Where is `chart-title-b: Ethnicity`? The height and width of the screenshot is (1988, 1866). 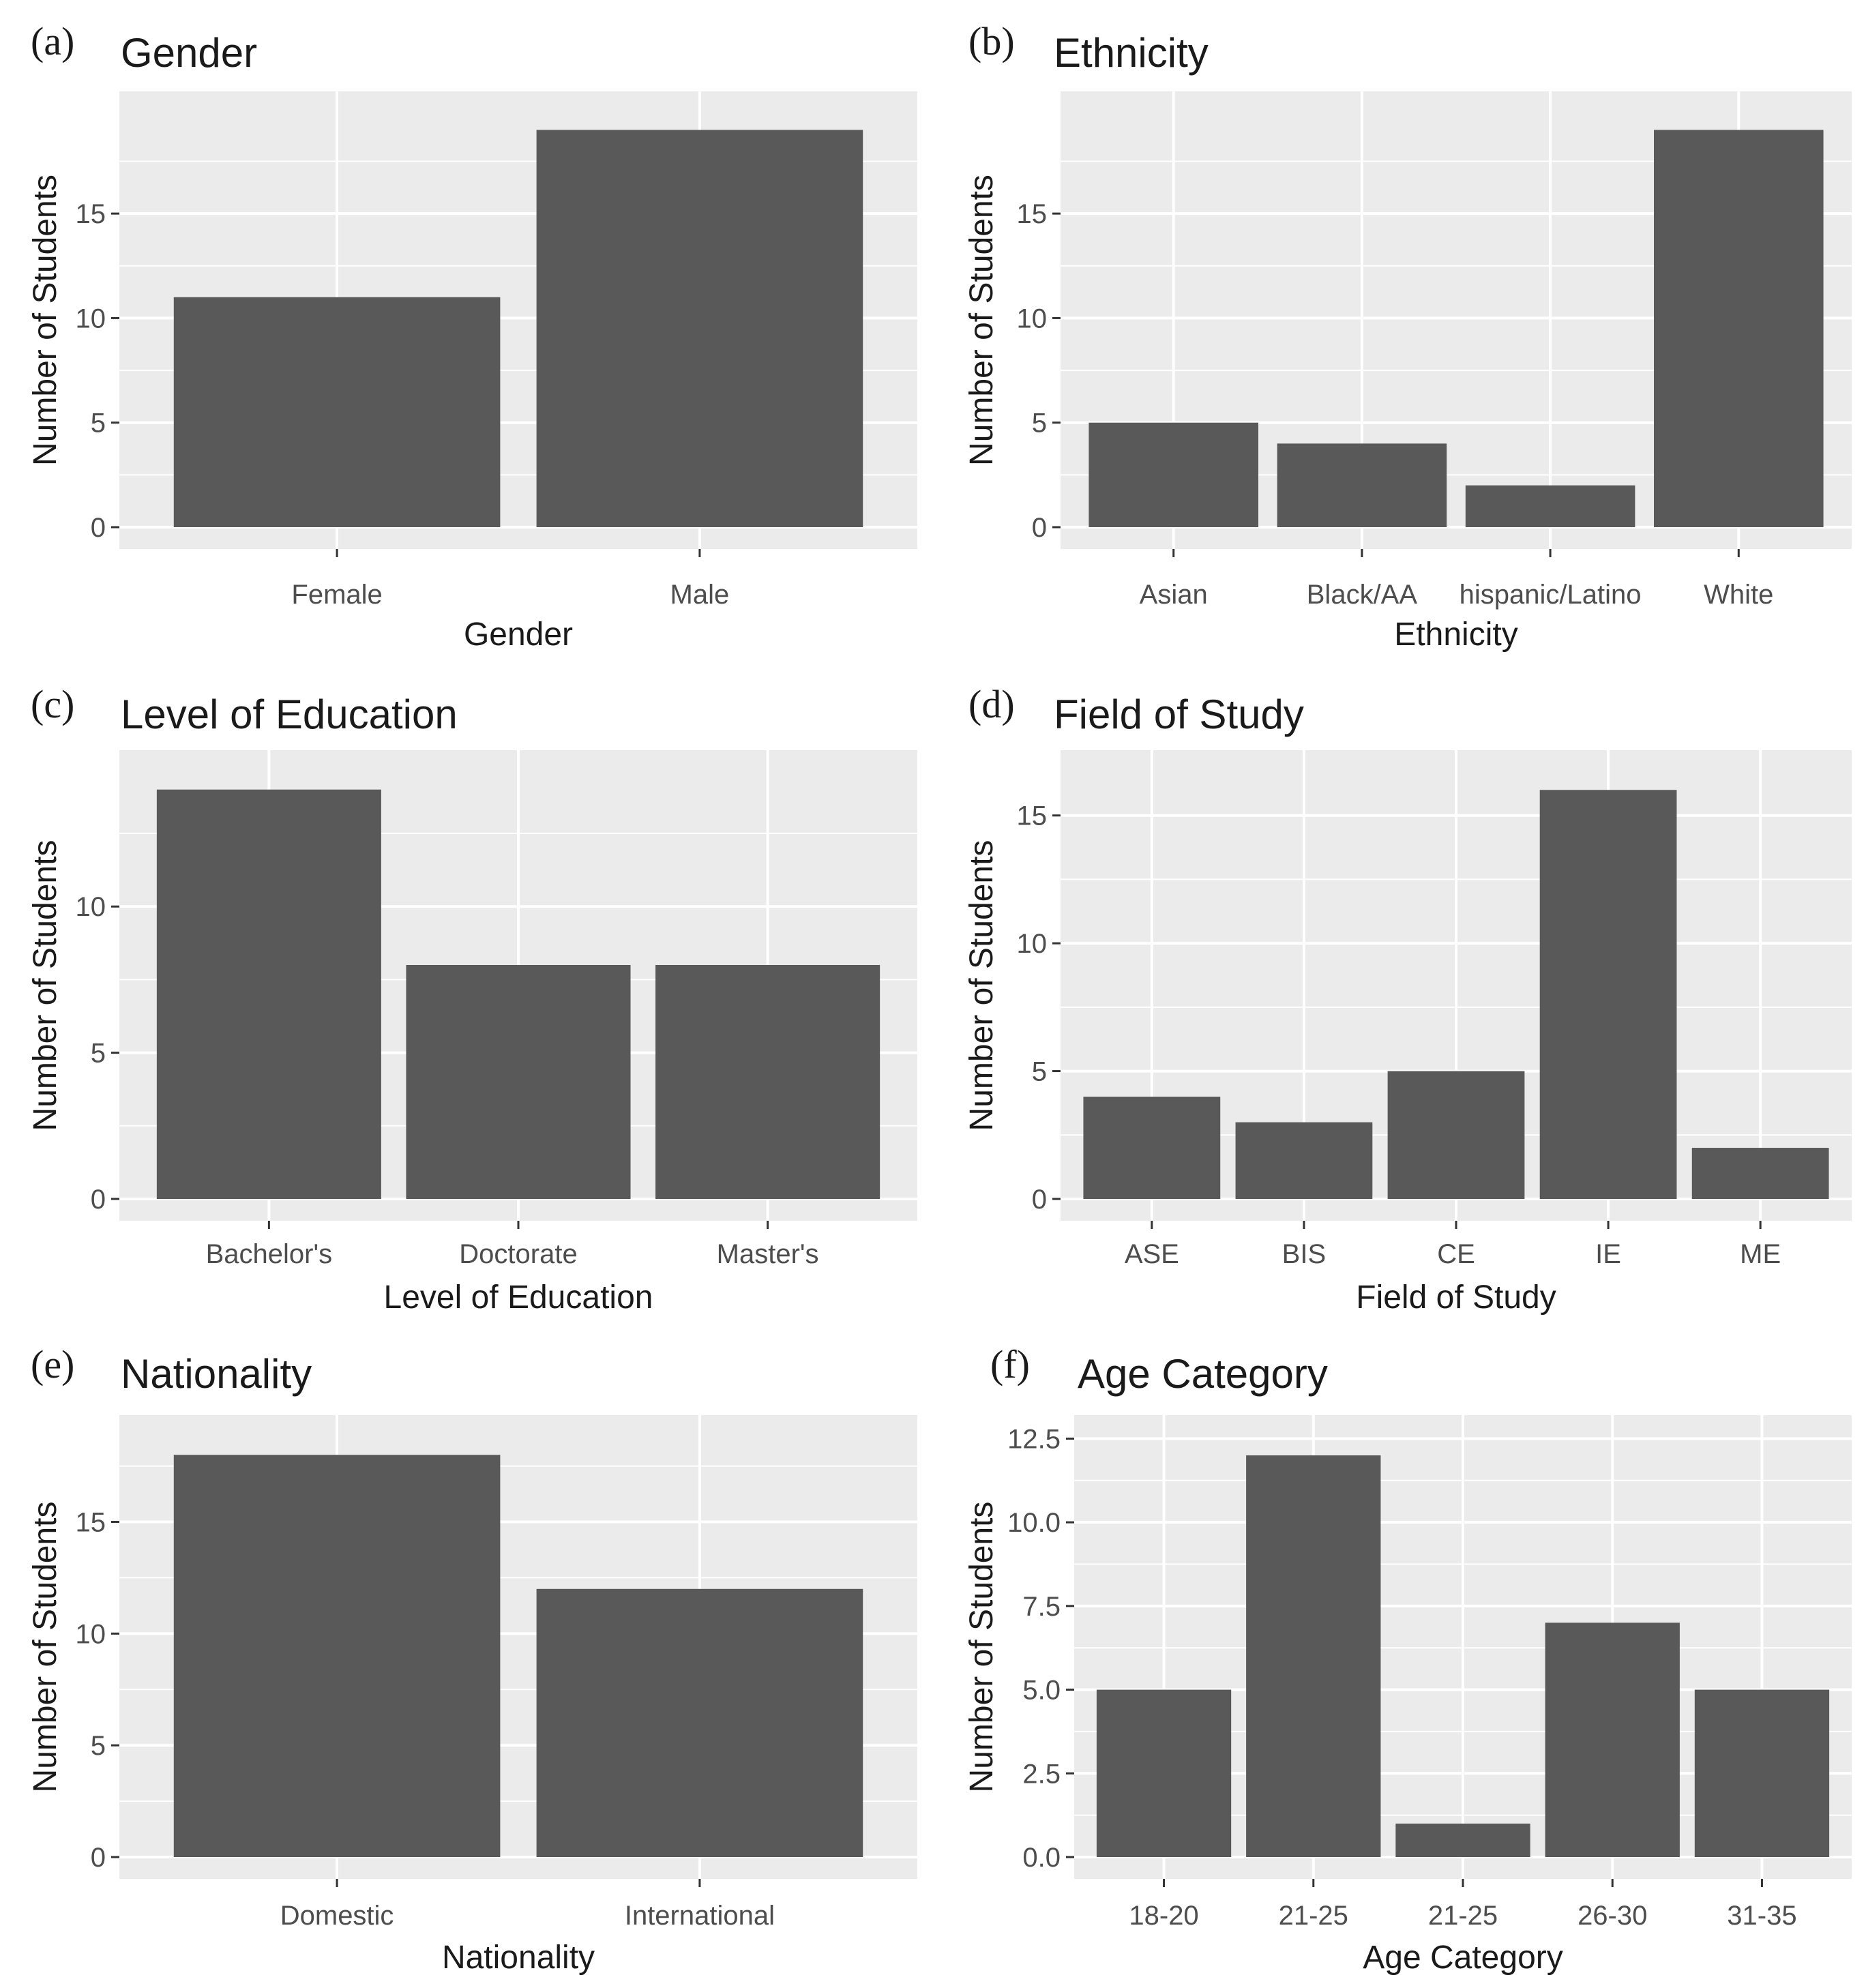
chart-title-b: Ethnicity is located at coordinates (1131, 53).